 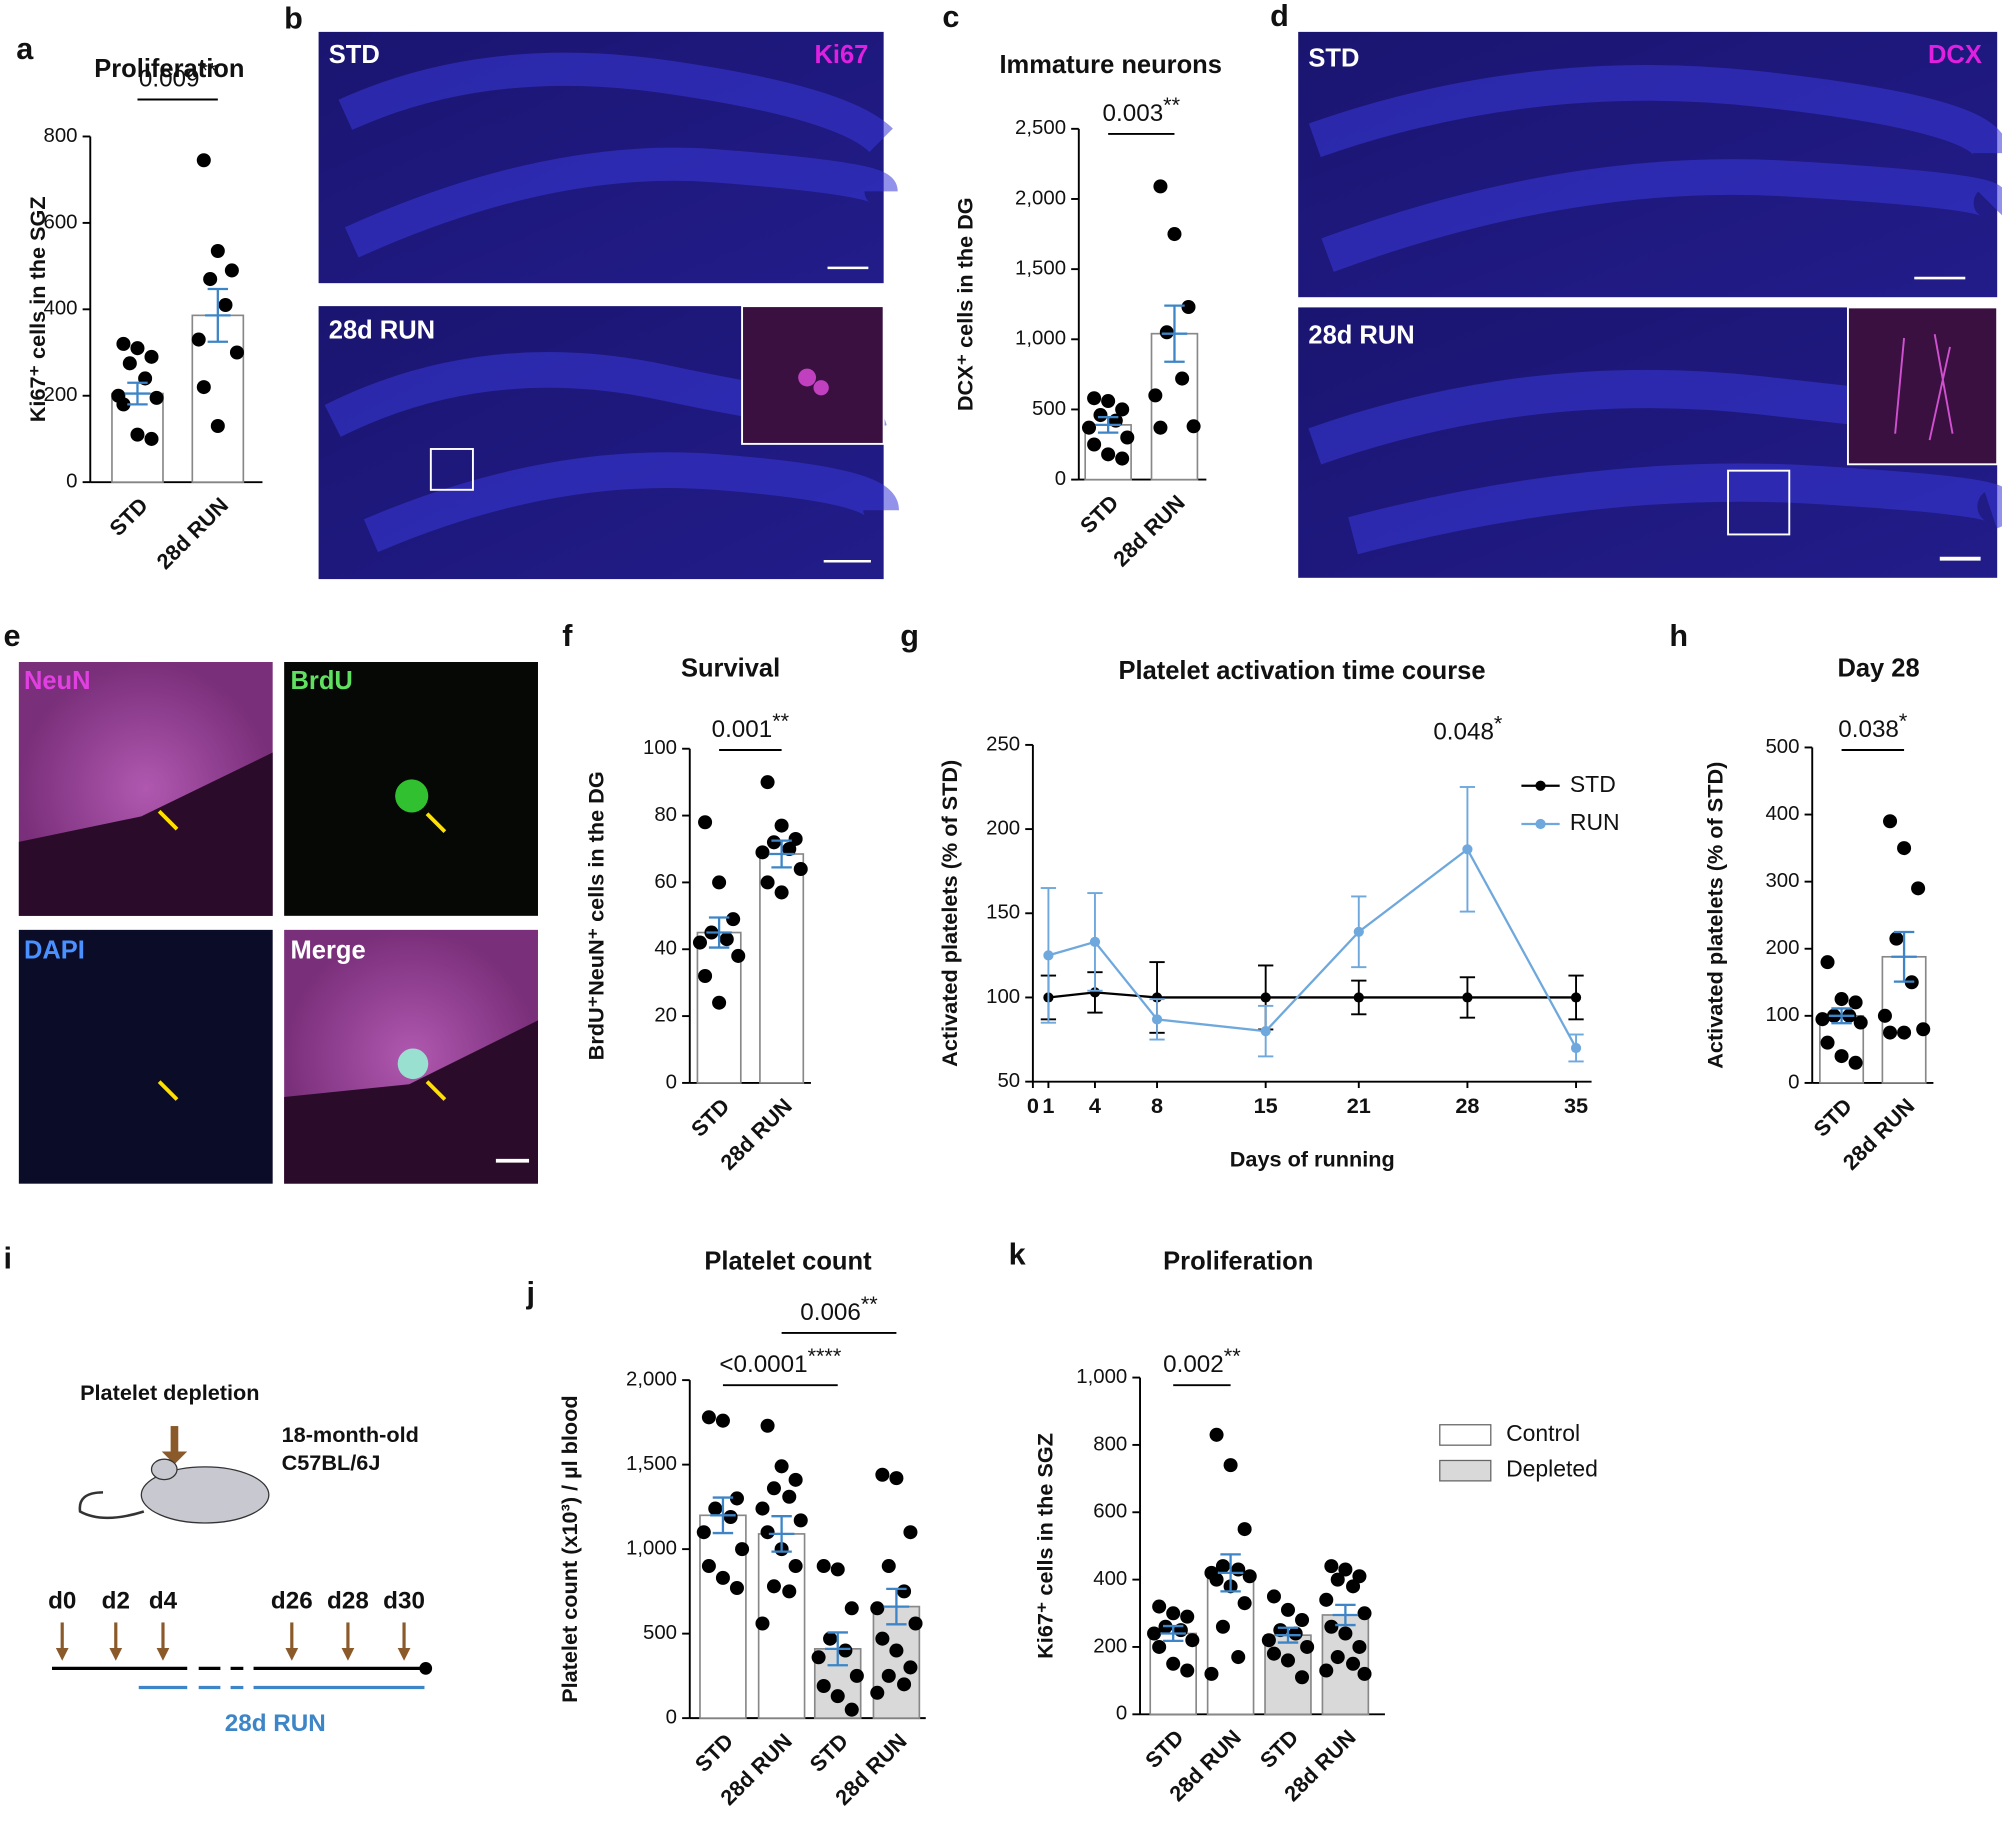 What do you see at coordinates (1782, 747) in the screenshot?
I see `y-tick-label: 500` at bounding box center [1782, 747].